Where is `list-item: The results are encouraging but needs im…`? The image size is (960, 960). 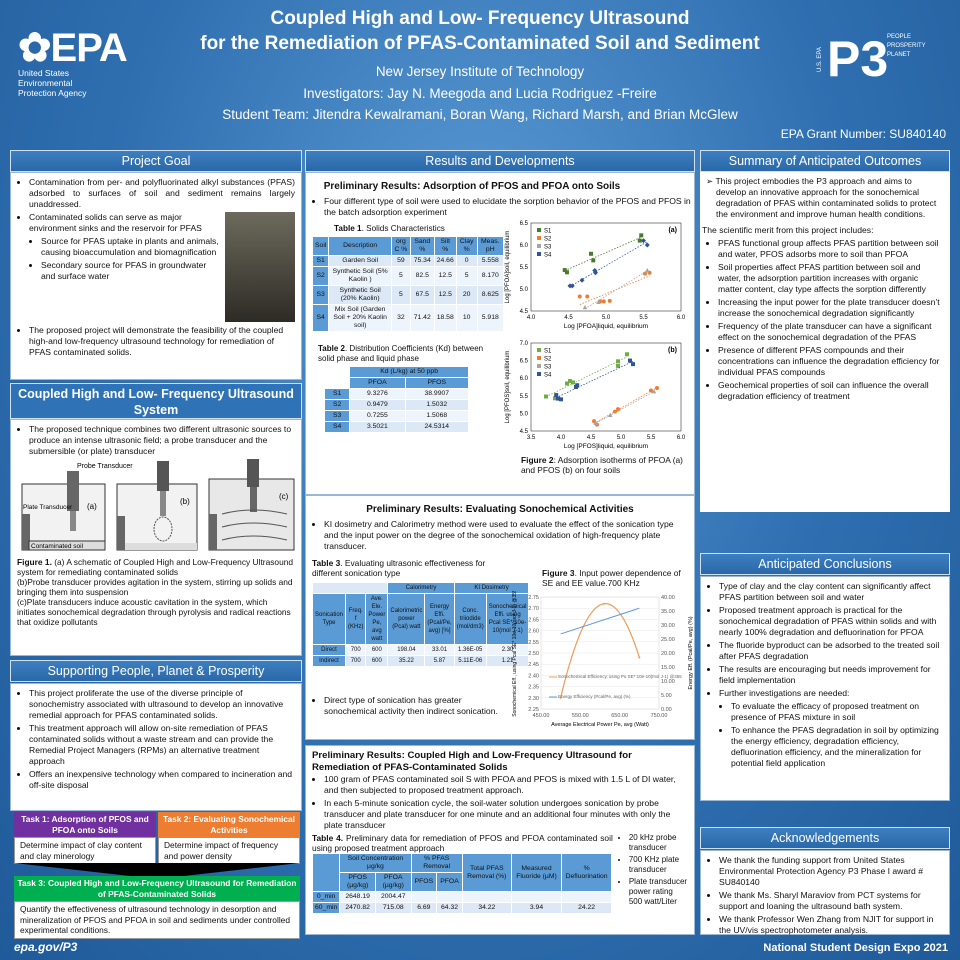
list-item: The results are encouraging but needs im… is located at coordinates (831, 675).